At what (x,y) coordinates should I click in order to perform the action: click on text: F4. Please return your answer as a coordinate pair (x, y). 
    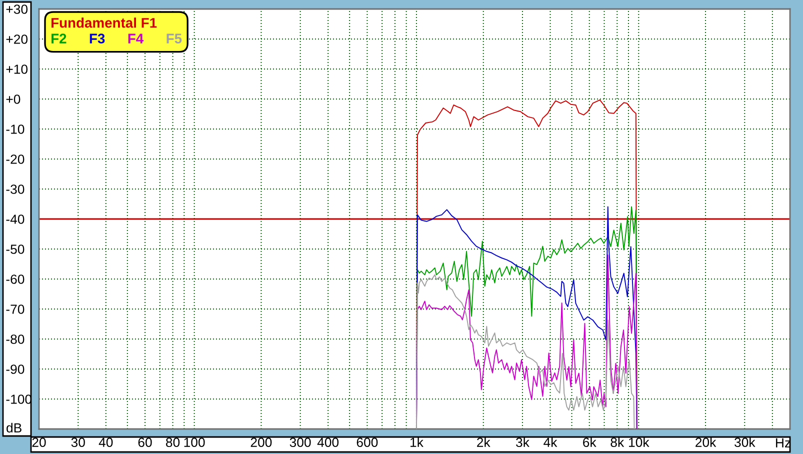
    Looking at the image, I should click on (136, 39).